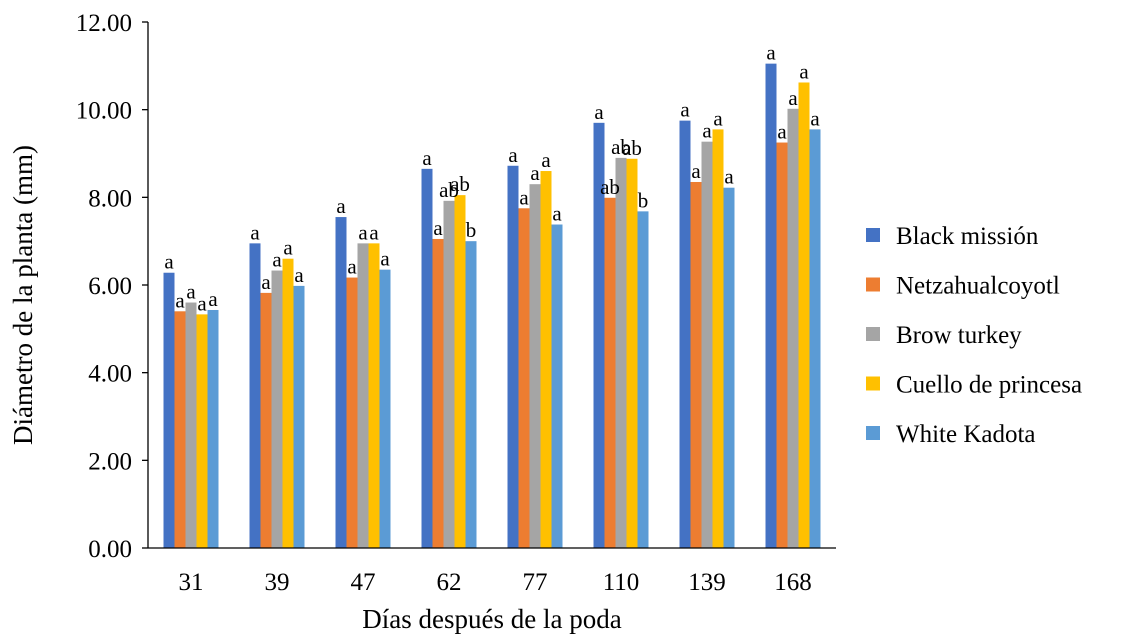 The width and height of the screenshot is (1132, 640). I want to click on legend-label: Black missión, so click(967, 236).